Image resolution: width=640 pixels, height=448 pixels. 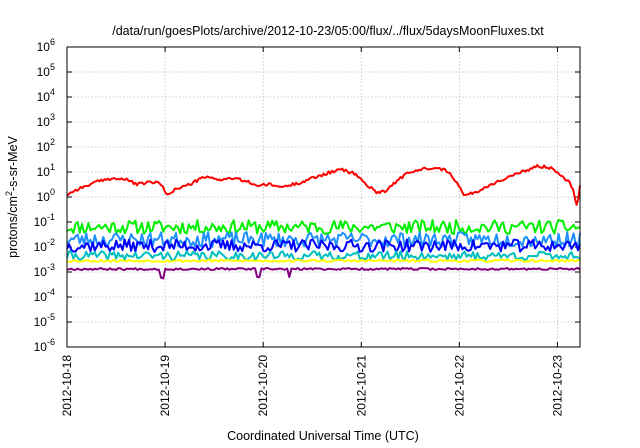 What do you see at coordinates (52, 67) in the screenshot?
I see `y-tick-exp: 5` at bounding box center [52, 67].